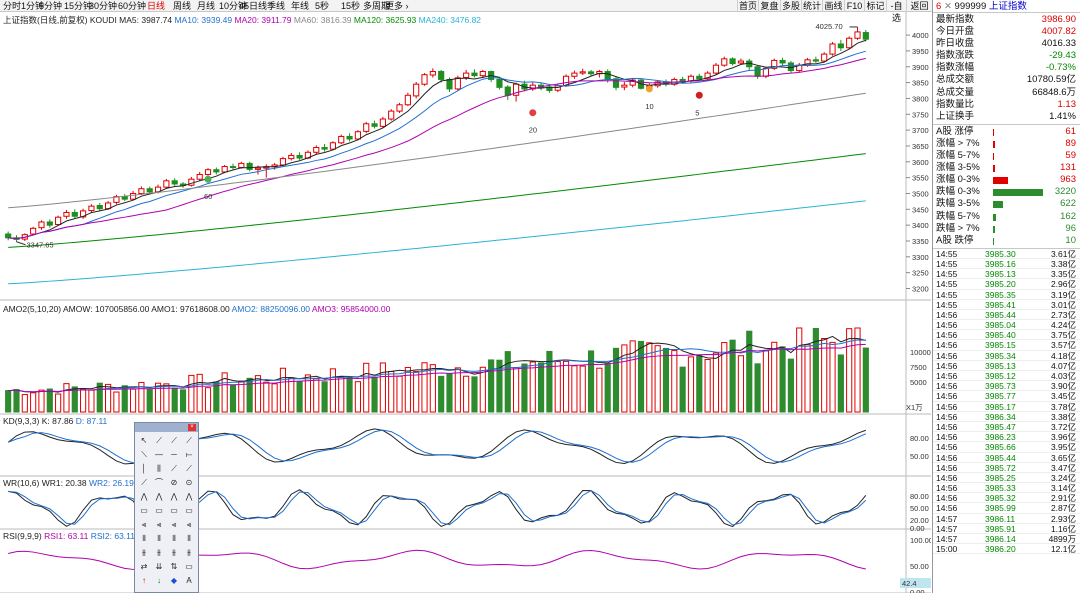  Describe the element at coordinates (189, 580) in the screenshot. I see `drawing-tool-icon-43: A` at that location.